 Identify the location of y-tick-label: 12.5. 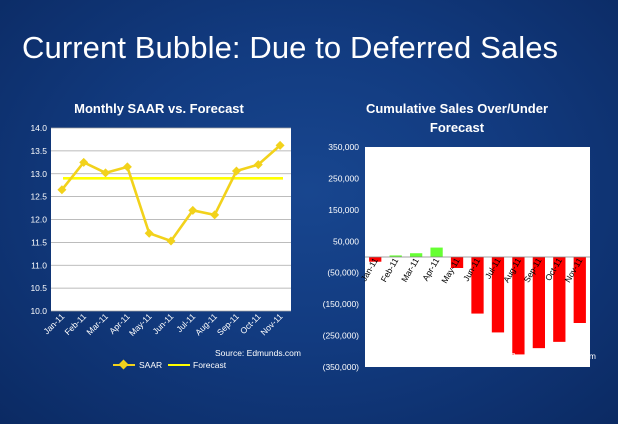
(38, 197).